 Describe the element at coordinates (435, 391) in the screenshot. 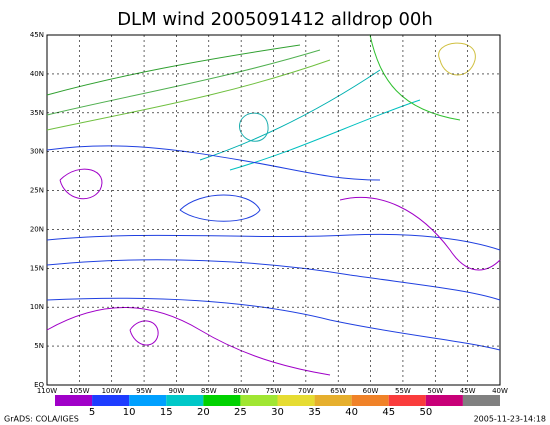

I see `lon-label: 50W` at that location.